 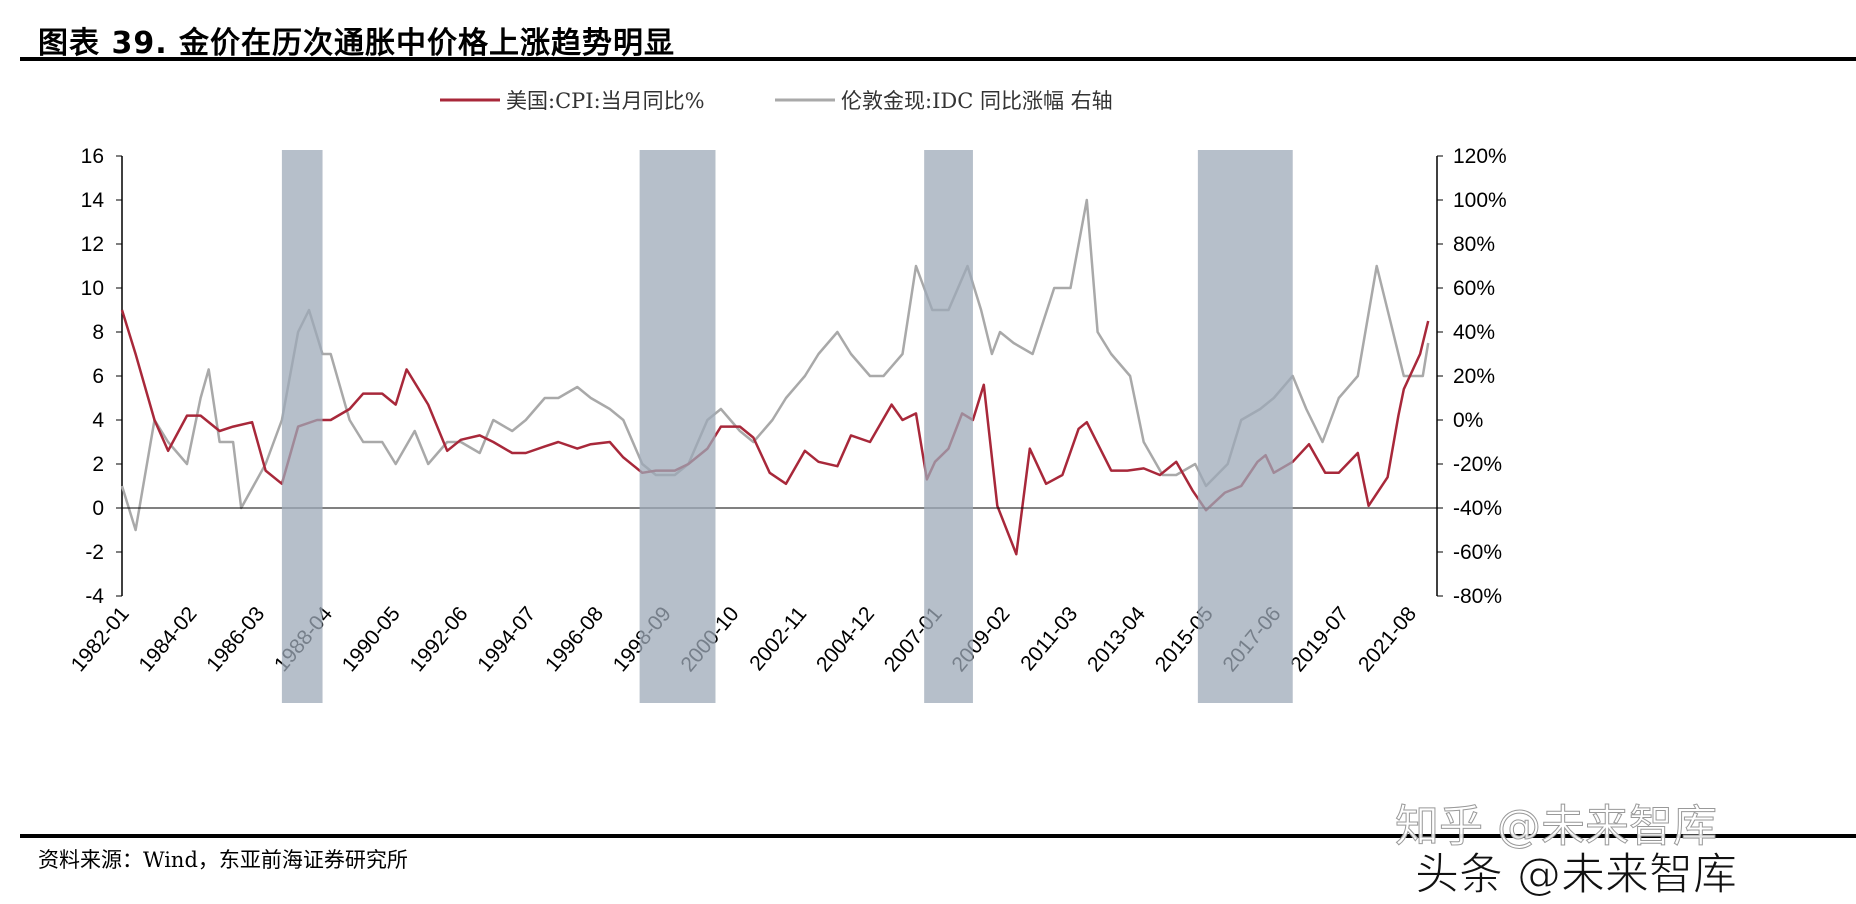 What do you see at coordinates (92, 244) in the screenshot?
I see `y-left-tick-label: 12` at bounding box center [92, 244].